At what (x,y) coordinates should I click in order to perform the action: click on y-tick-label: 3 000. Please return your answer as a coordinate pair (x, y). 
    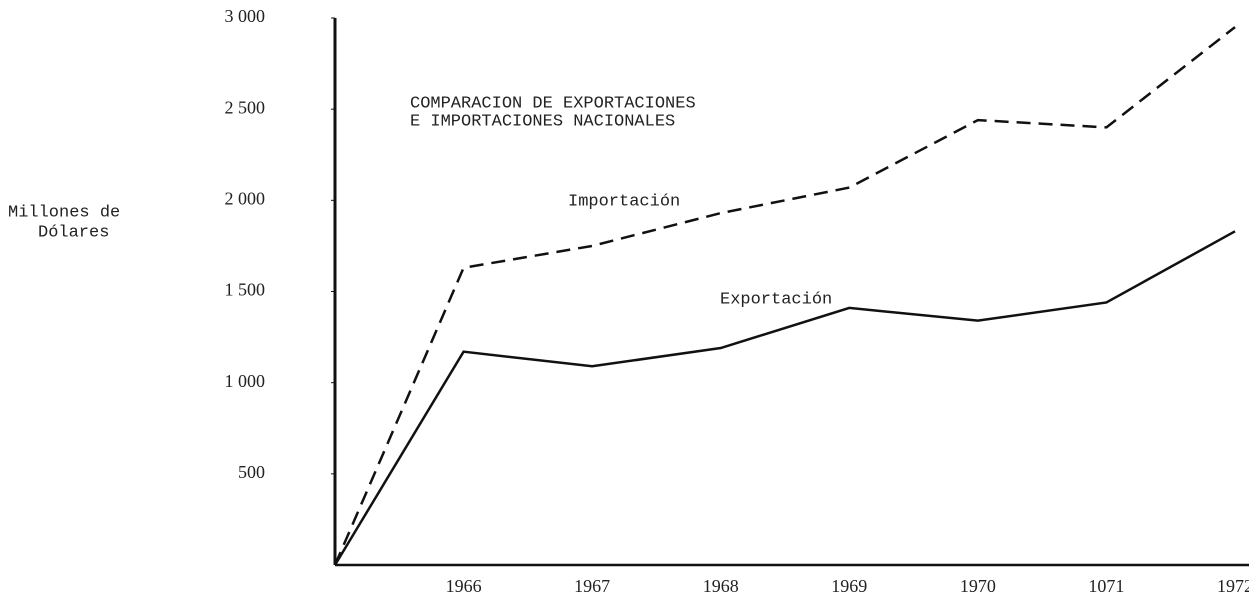
    Looking at the image, I should click on (245, 16).